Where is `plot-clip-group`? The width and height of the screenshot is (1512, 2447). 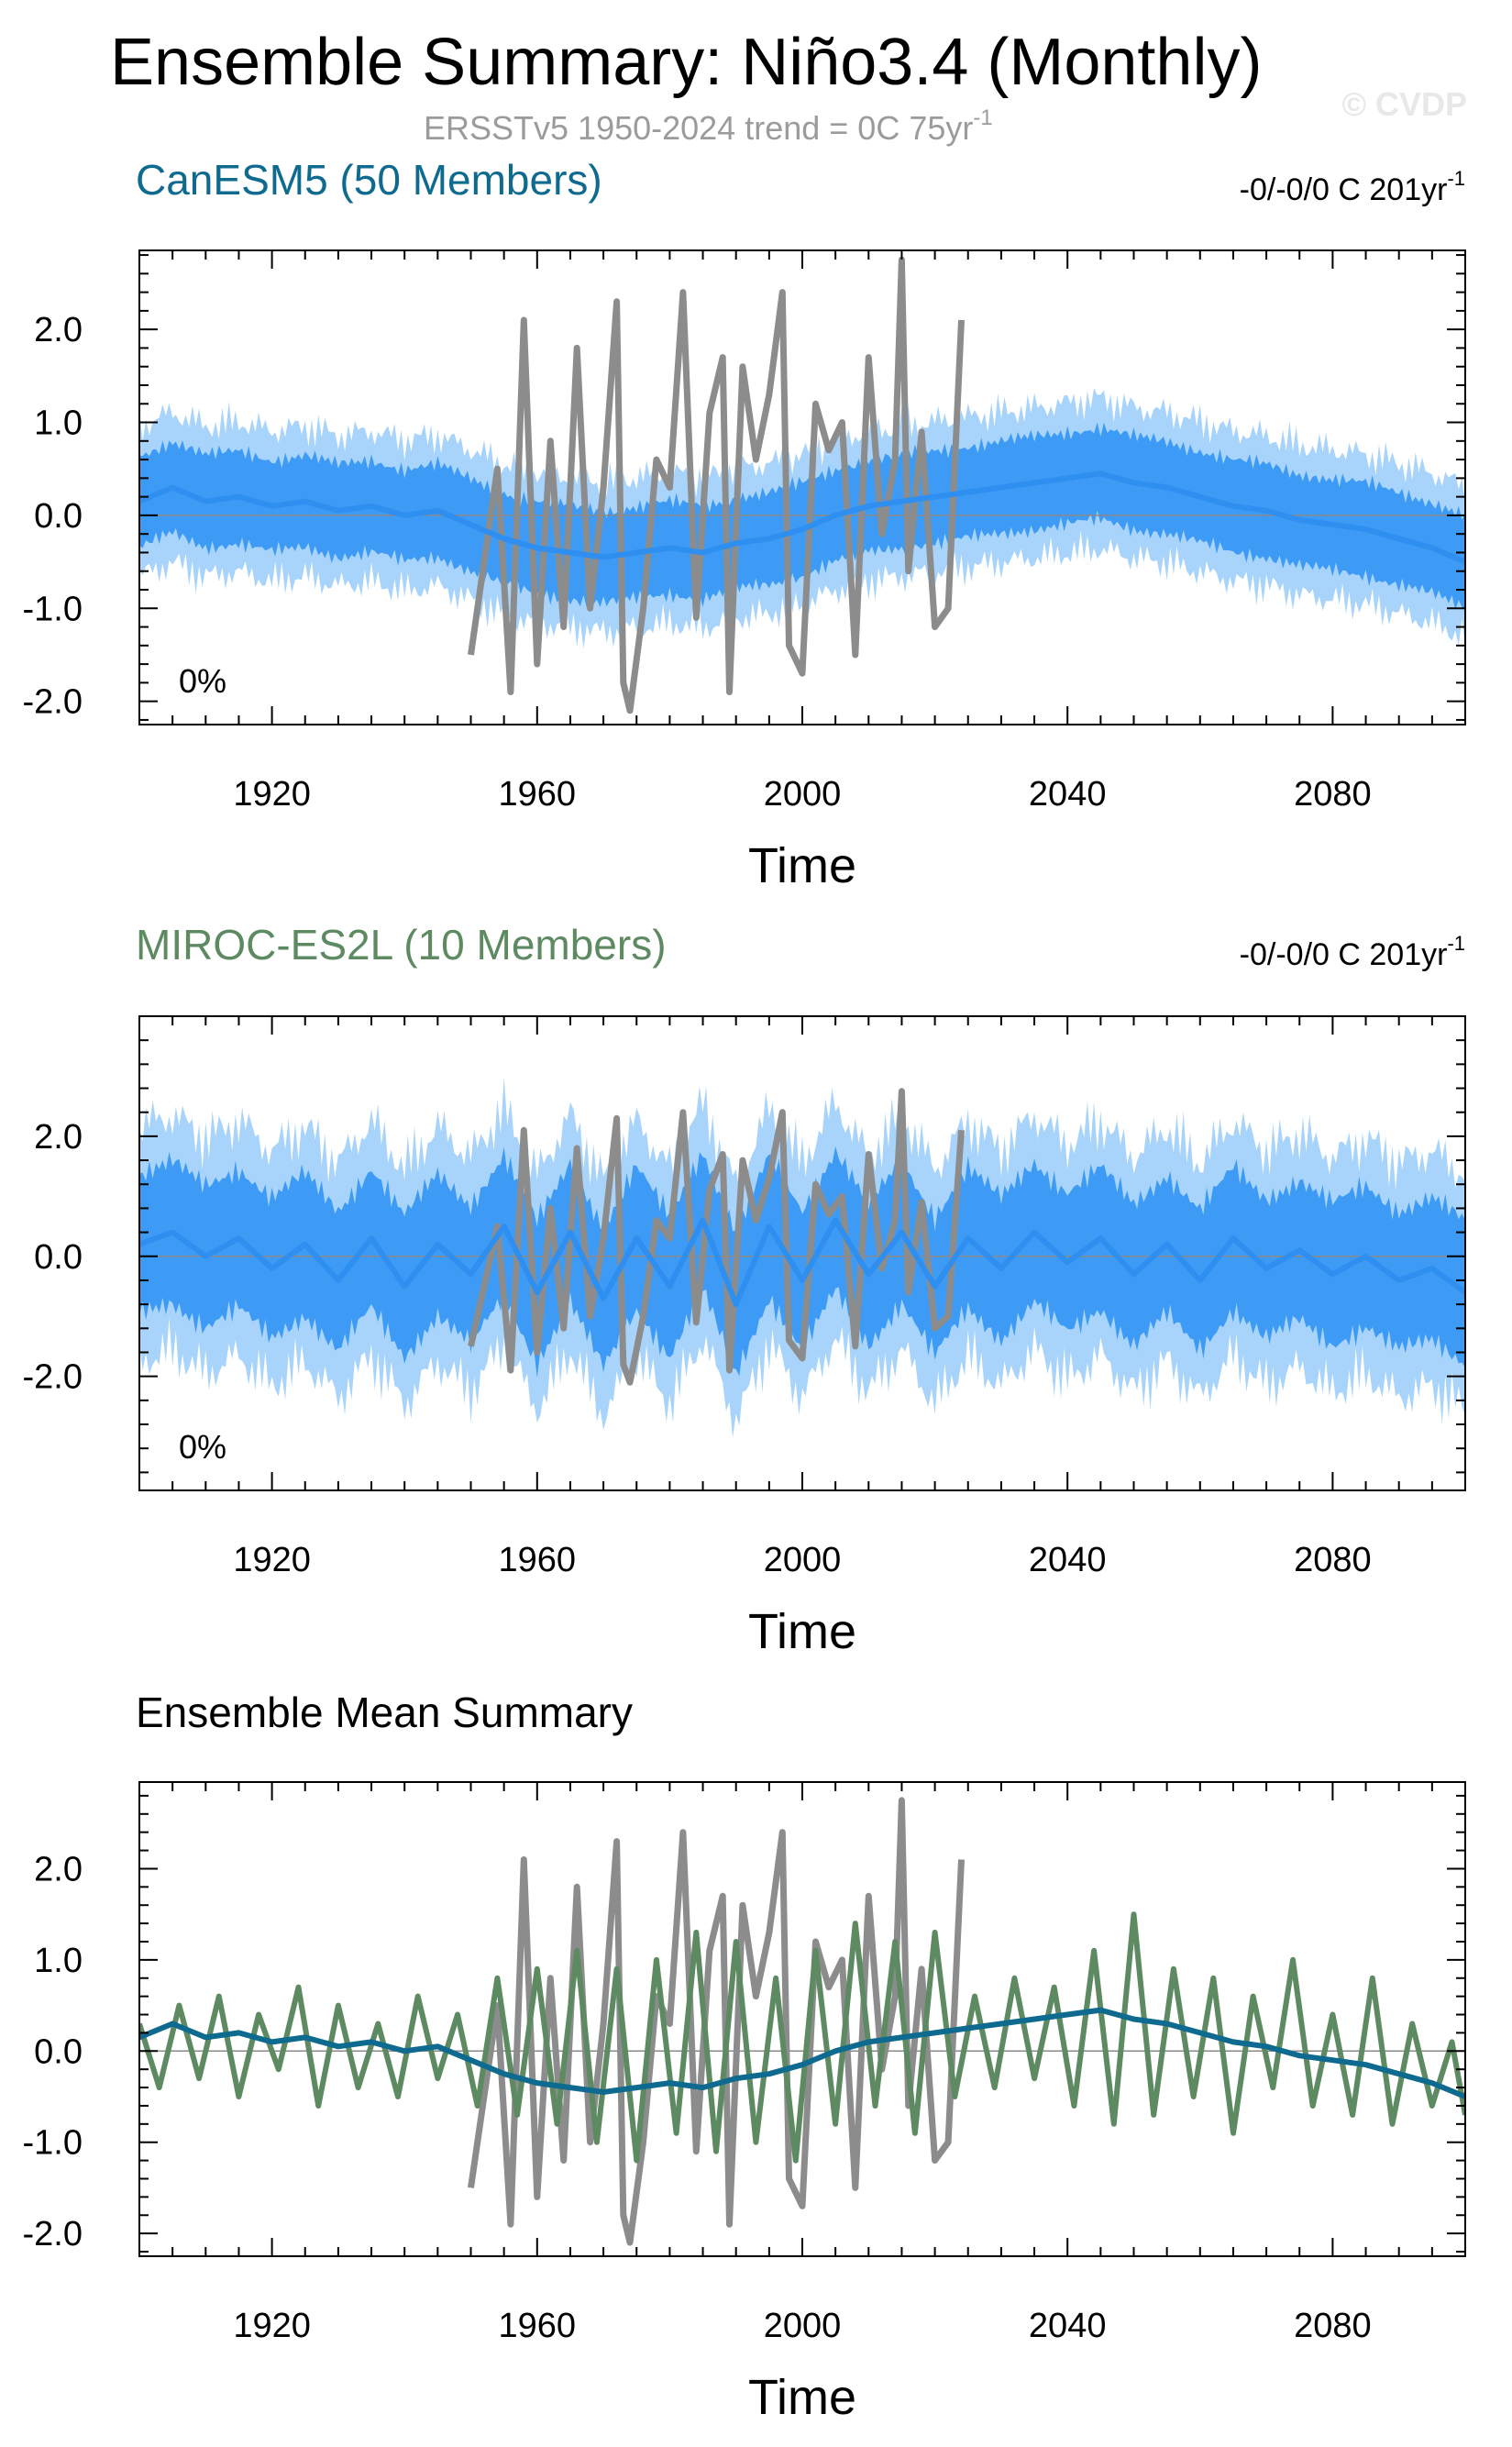 plot-clip-group is located at coordinates (802, 1257).